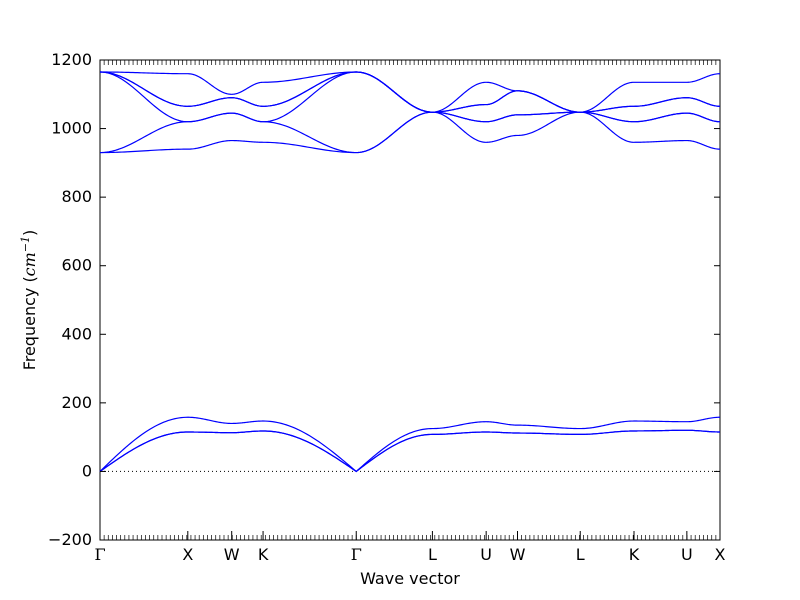 The image size is (800, 600). Describe the element at coordinates (70, 539) in the screenshot. I see `y-tick-label: −200` at that location.